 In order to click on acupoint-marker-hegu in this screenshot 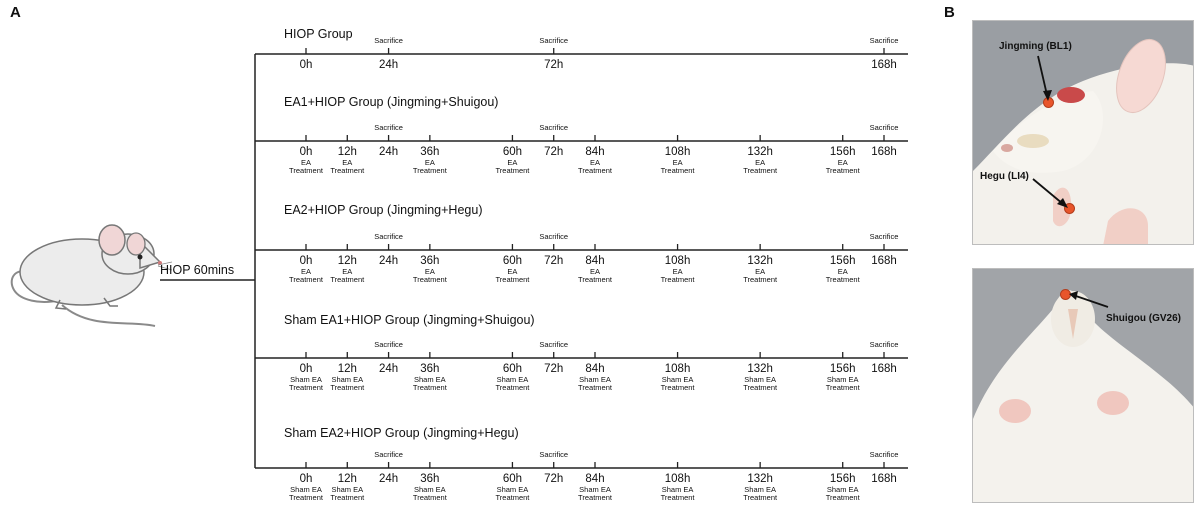, I will do `click(1069, 208)`.